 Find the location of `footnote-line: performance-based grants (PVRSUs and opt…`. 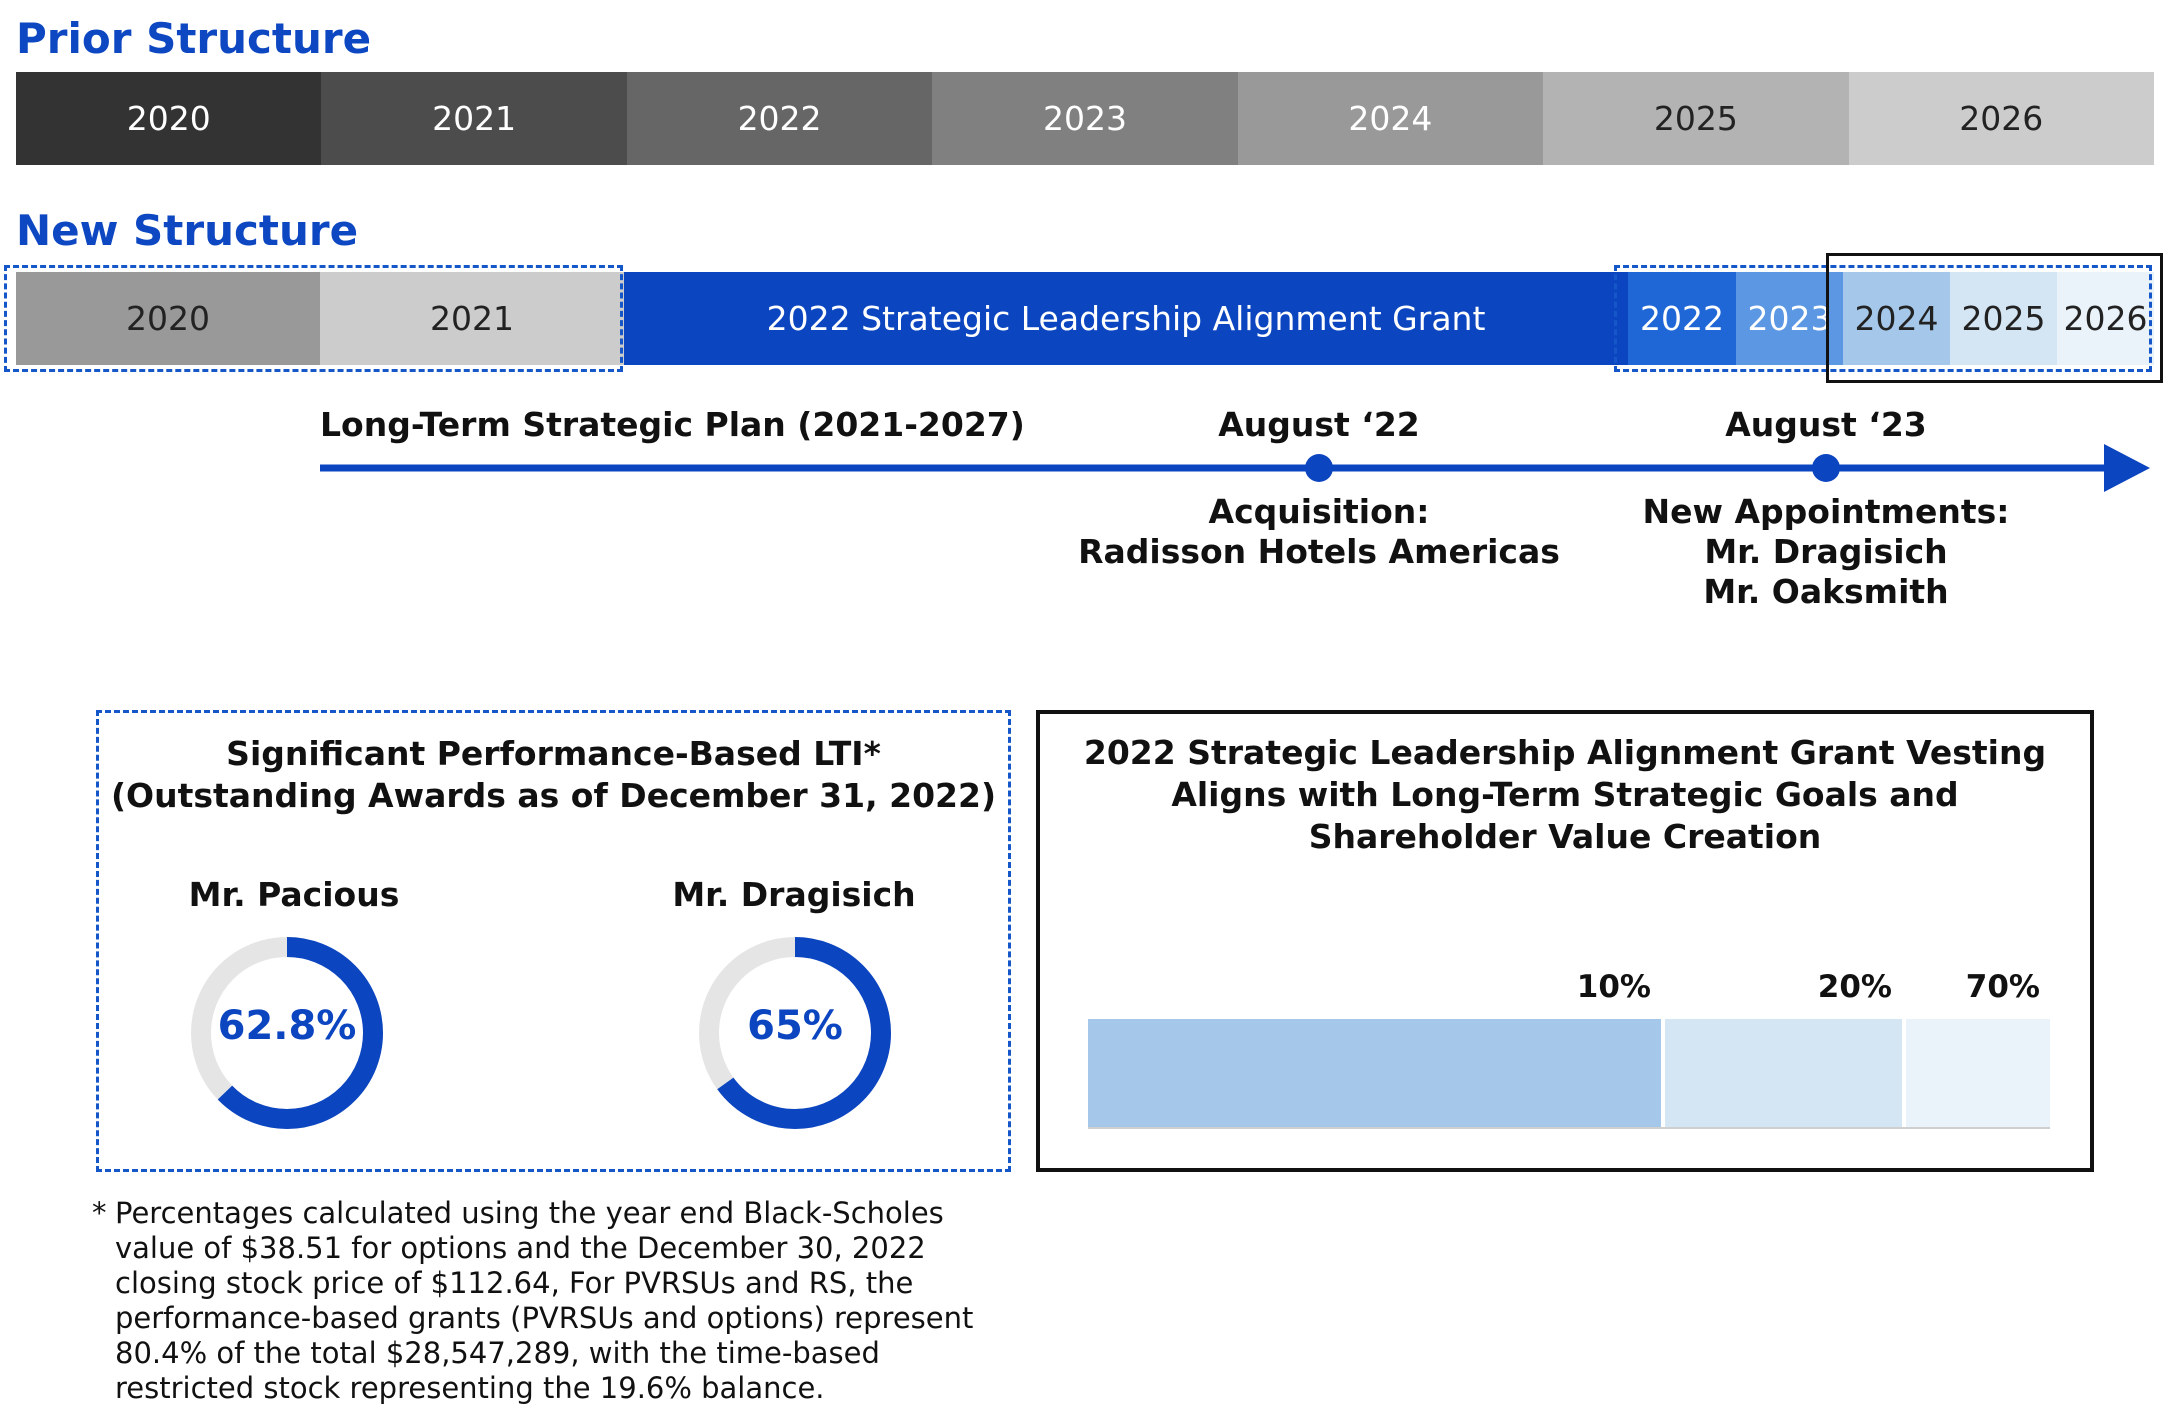

footnote-line: performance-based grants (PVRSUs and opt… is located at coordinates (544, 1318).